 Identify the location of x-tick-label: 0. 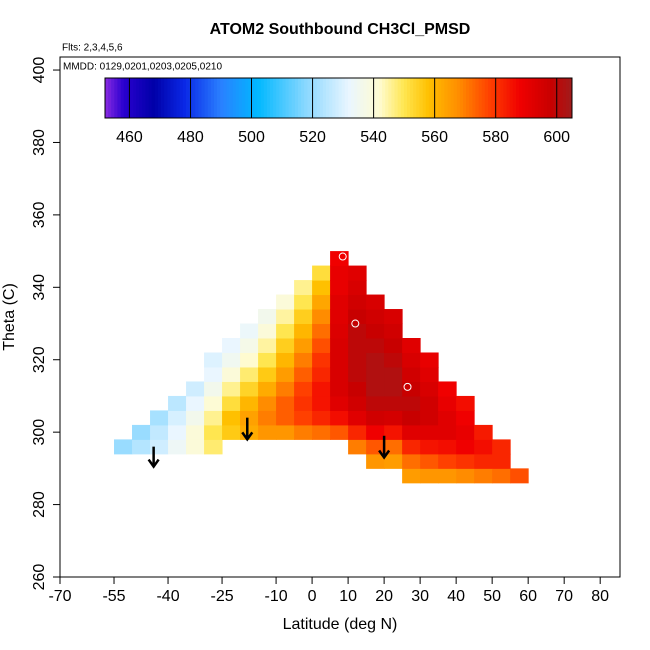
(312, 596).